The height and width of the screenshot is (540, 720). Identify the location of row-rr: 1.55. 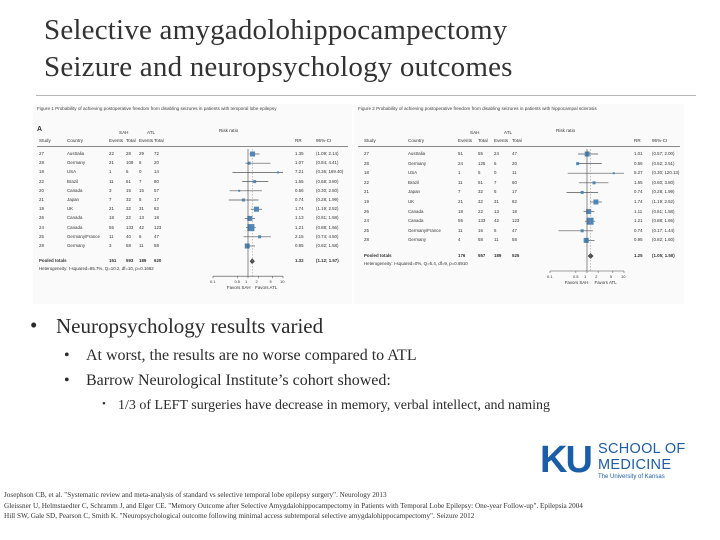
(638, 182).